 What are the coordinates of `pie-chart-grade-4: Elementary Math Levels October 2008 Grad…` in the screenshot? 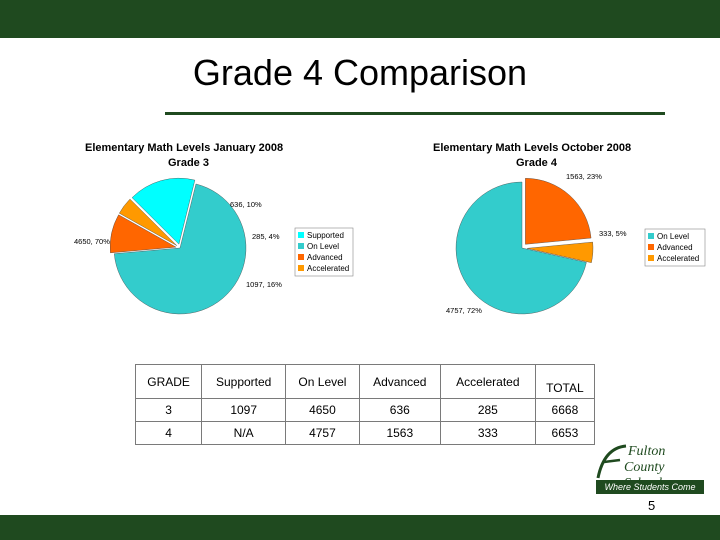 It's located at (569, 228).